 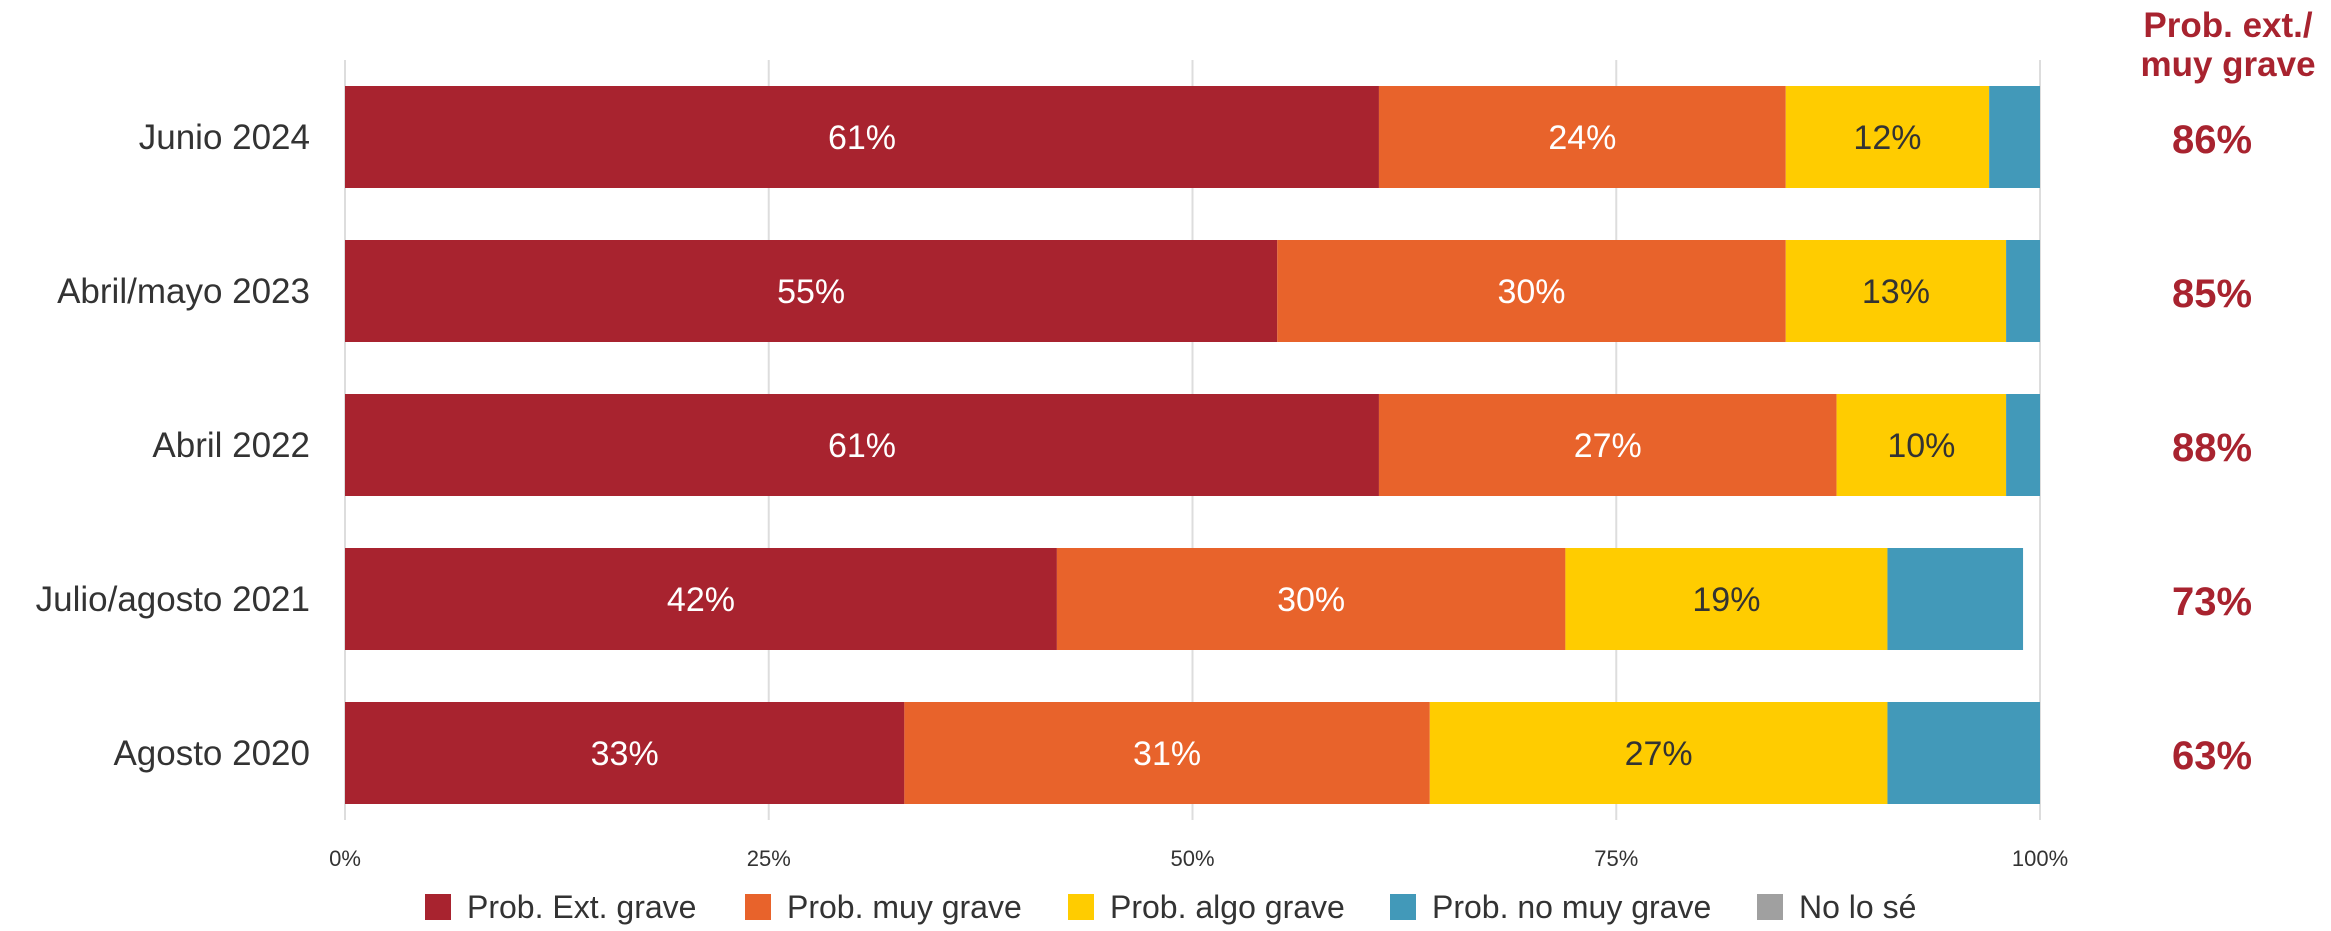 I want to click on total-value: 63%, so click(x=2212, y=756).